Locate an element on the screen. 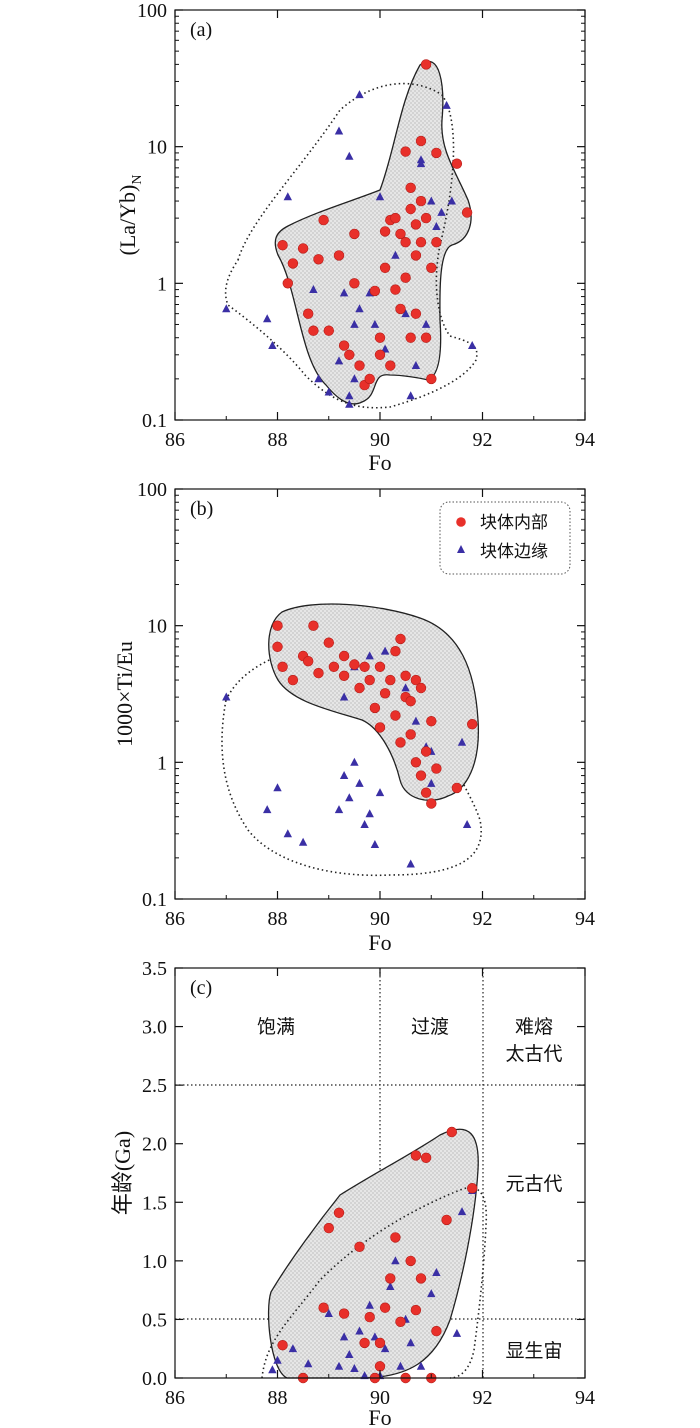 The height and width of the screenshot is (1428, 700). panel-b-interior-region is located at coordinates (374, 702).